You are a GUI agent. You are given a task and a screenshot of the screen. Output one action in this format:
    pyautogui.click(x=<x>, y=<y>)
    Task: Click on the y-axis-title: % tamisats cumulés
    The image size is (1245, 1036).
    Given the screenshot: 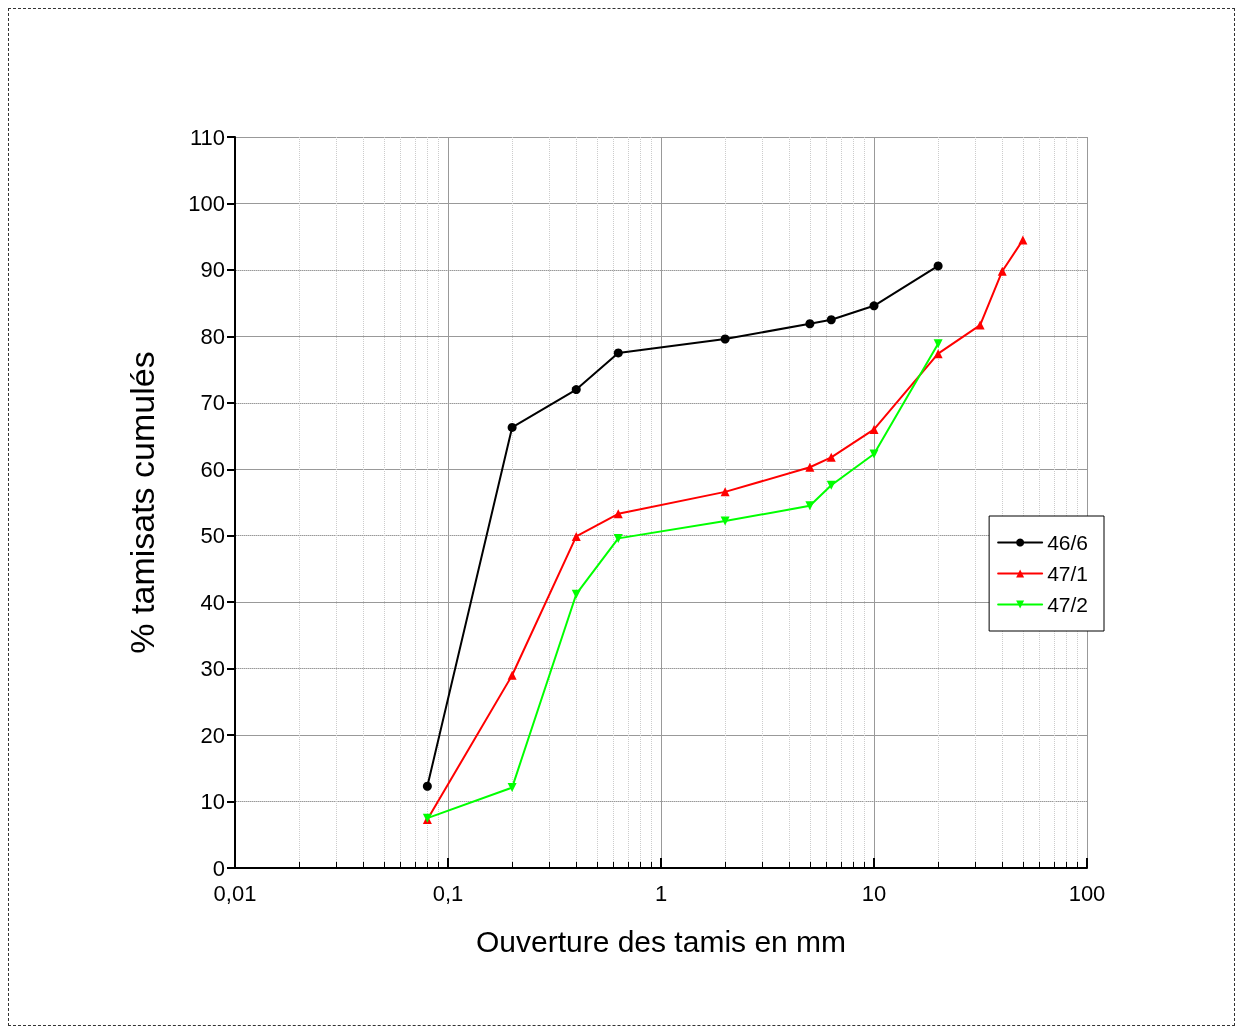 What is the action you would take?
    pyautogui.click(x=142, y=502)
    